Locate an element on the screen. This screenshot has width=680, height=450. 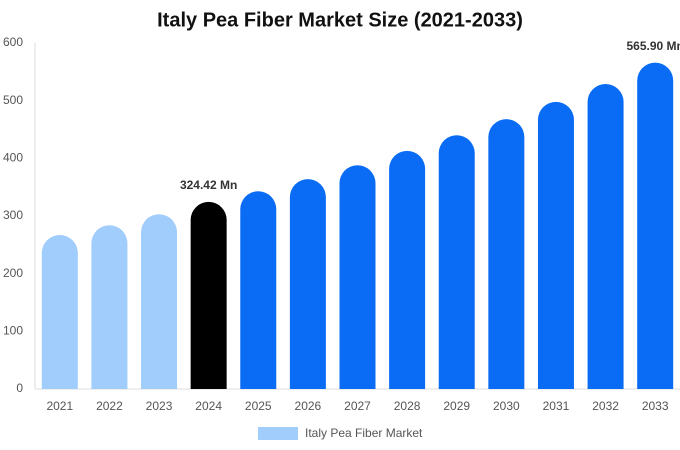
x-tick-label: 2028 is located at coordinates (407, 406).